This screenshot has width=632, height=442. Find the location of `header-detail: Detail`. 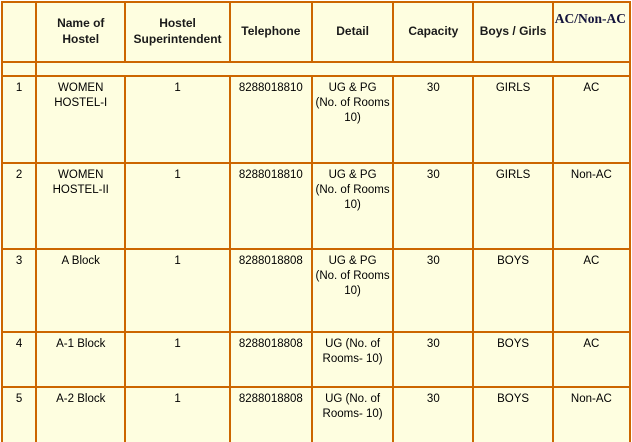

header-detail: Detail is located at coordinates (352, 32).